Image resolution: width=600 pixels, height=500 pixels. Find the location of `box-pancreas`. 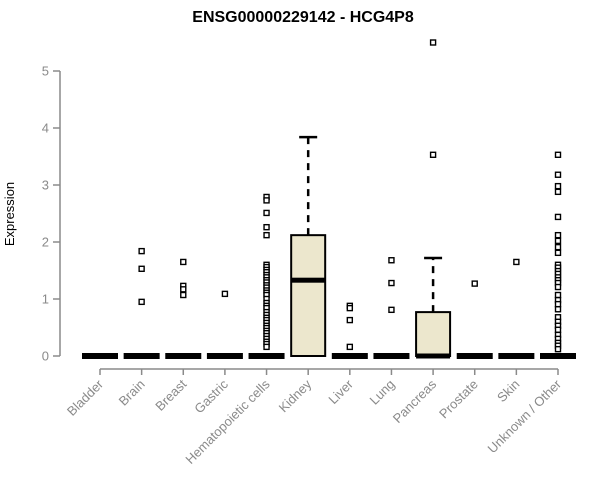

box-pancreas is located at coordinates (433, 334).